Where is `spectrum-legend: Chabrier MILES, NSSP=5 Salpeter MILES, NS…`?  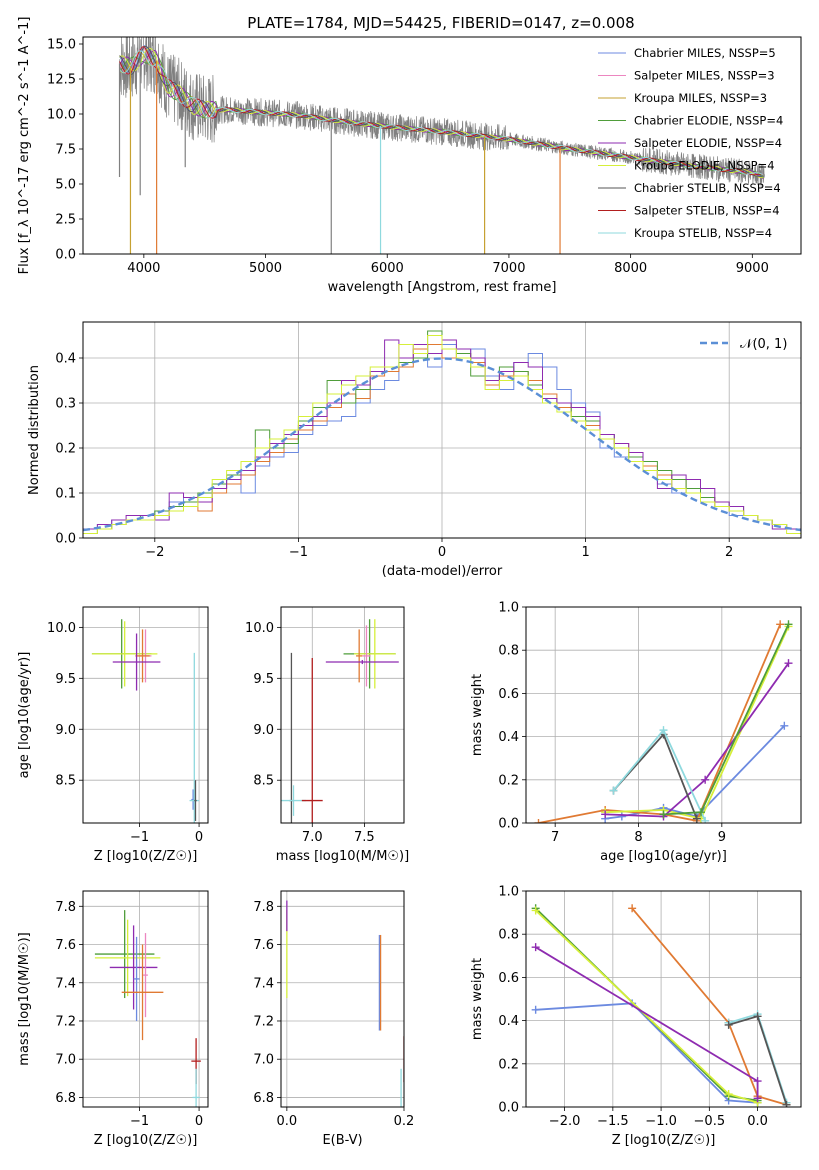
spectrum-legend: Chabrier MILES, NSSP=5 Salpeter MILES, NS… is located at coordinates (690, 143).